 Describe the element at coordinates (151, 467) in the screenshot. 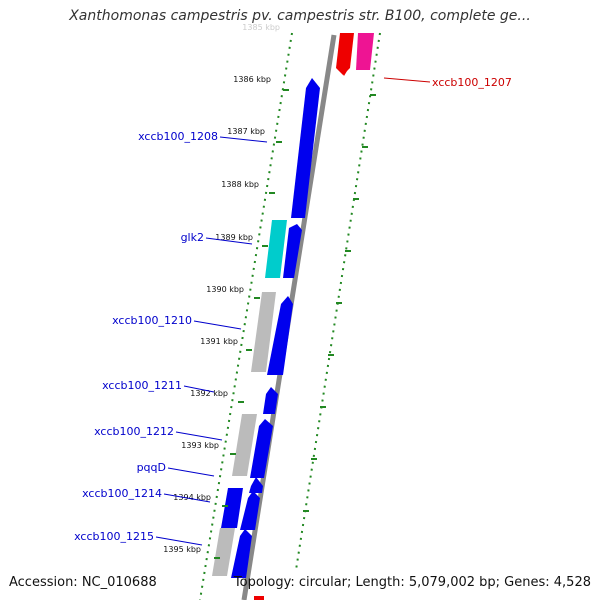

I see `gene-label-pqqD: pqqD` at that location.